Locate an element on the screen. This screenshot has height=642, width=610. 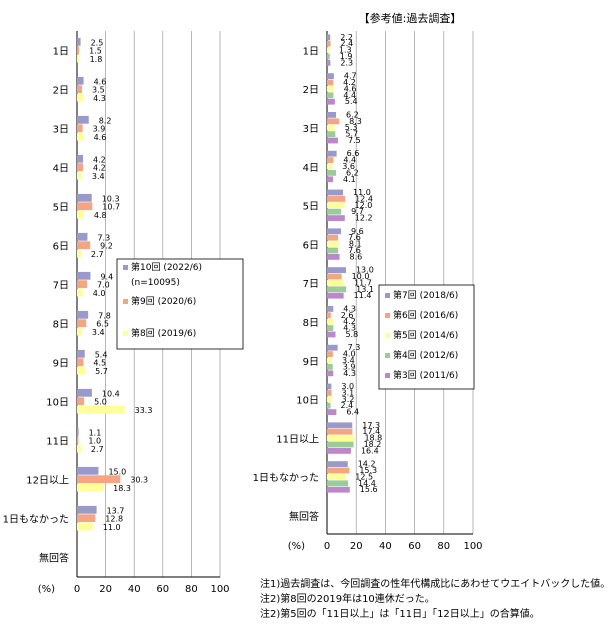
chart2-category-label: 4日 is located at coordinates (311, 168).